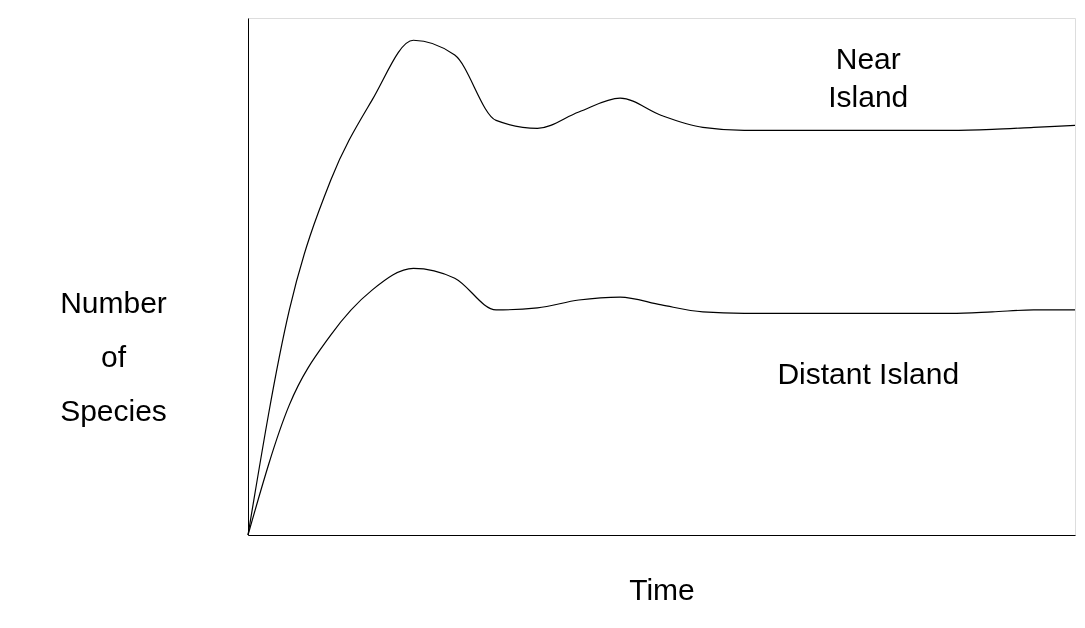 The width and height of the screenshot is (1085, 628). What do you see at coordinates (662, 589) in the screenshot?
I see `x-axis-title: Time` at bounding box center [662, 589].